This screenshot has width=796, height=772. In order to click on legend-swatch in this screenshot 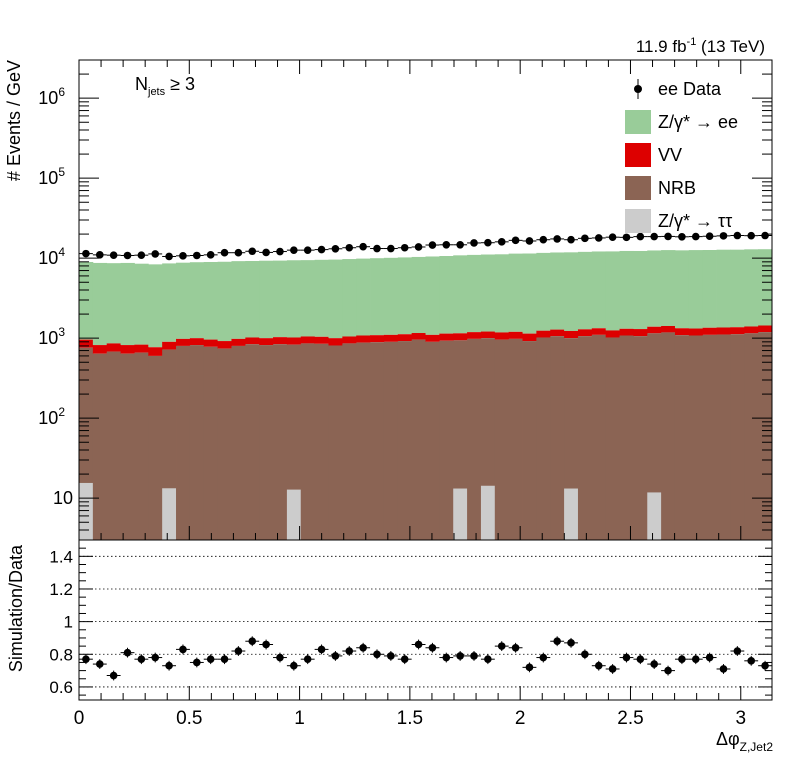, I will do `click(638, 188)`.